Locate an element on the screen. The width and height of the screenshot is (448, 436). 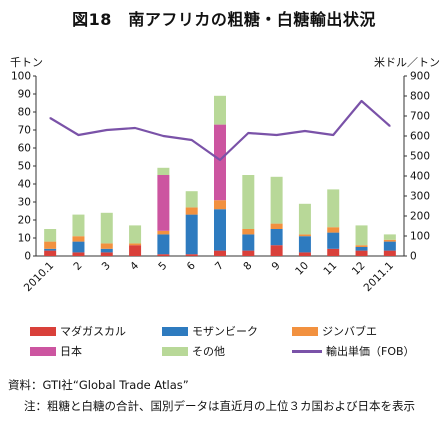
right-tick-label: 100 is located at coordinates (420, 237).